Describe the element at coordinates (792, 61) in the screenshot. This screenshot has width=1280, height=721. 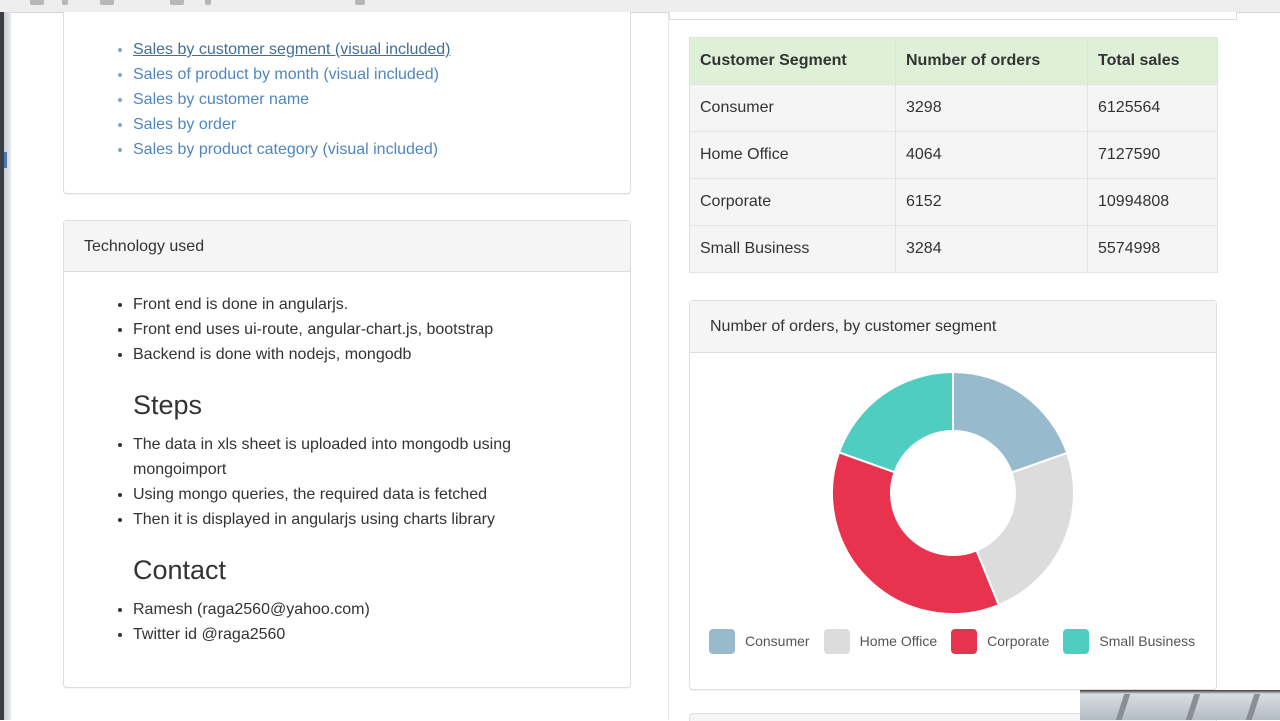
I see `column-header-segment: Customer Segment` at that location.